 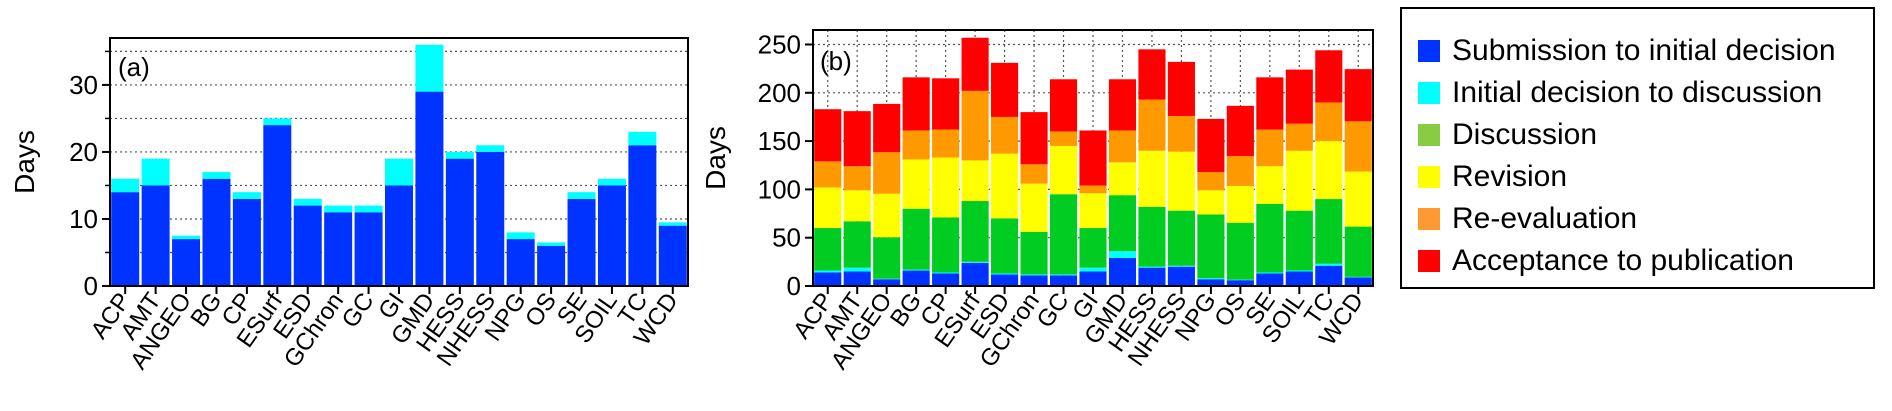 I want to click on legend-swatch-acceptance, so click(x=1429, y=261).